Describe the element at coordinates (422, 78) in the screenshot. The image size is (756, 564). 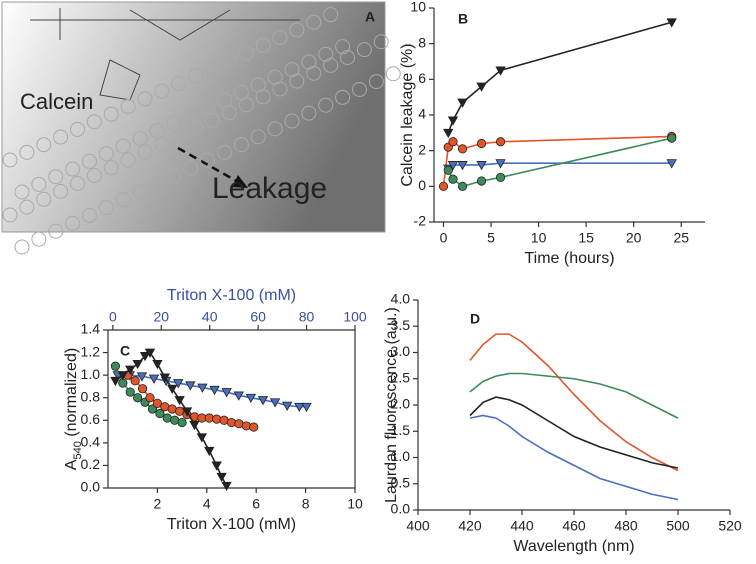
I see `y-tick-label: 6` at that location.